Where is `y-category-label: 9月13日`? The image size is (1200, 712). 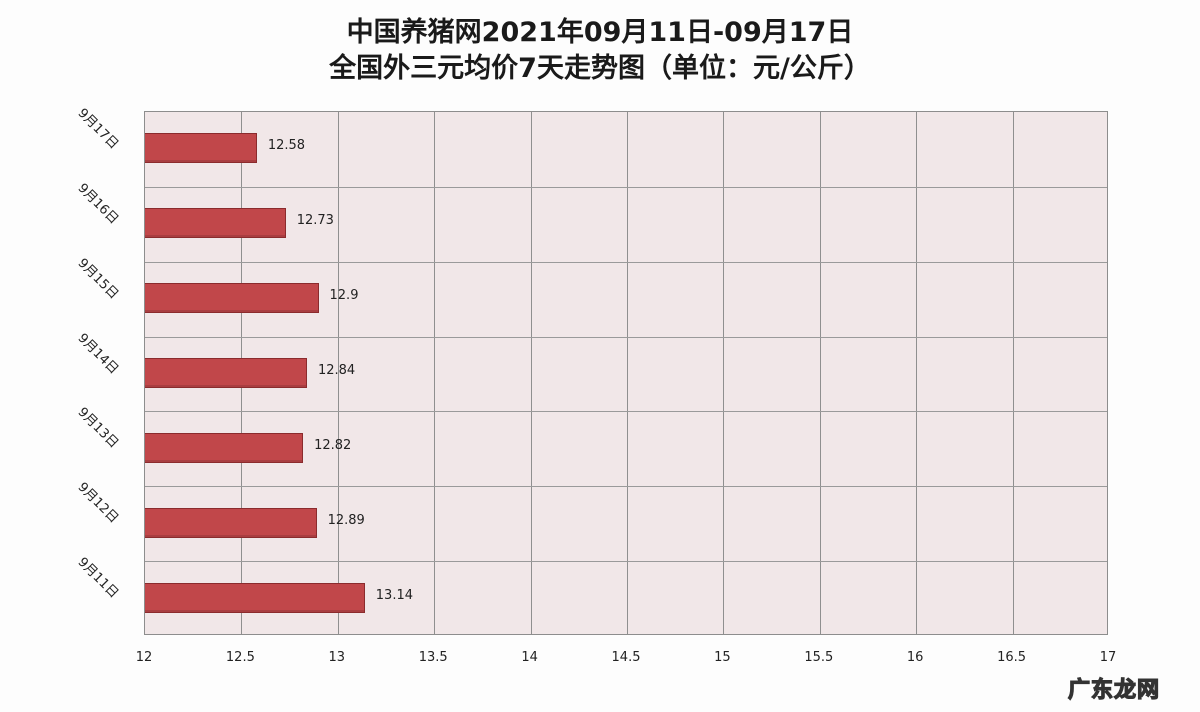
y-category-label: 9月13日 is located at coordinates (98, 428).